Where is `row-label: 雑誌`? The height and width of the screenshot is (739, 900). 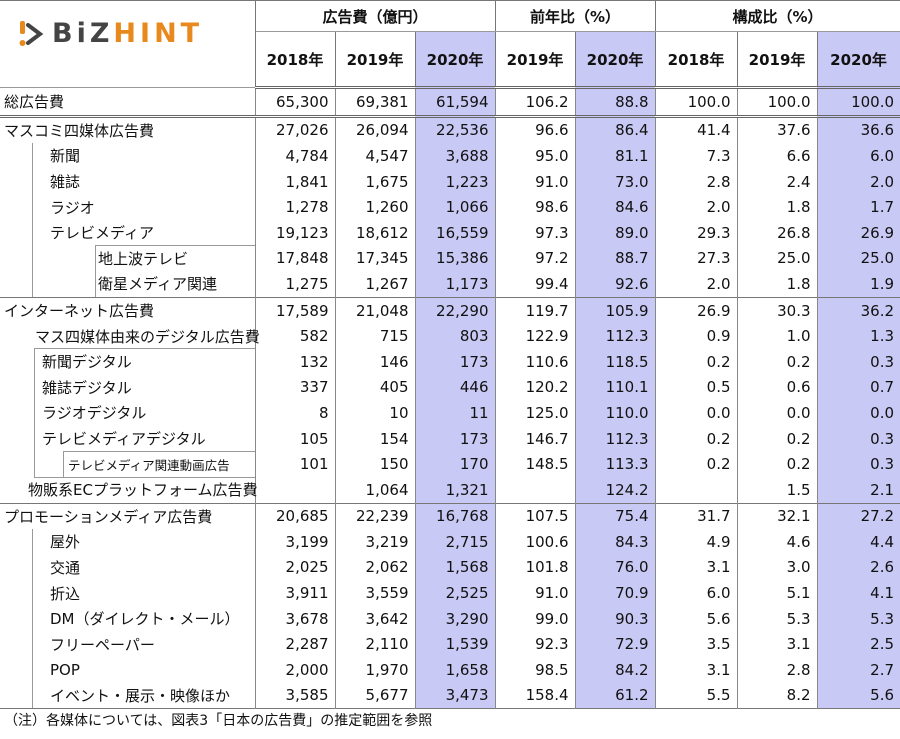 row-label: 雑誌 is located at coordinates (65, 182).